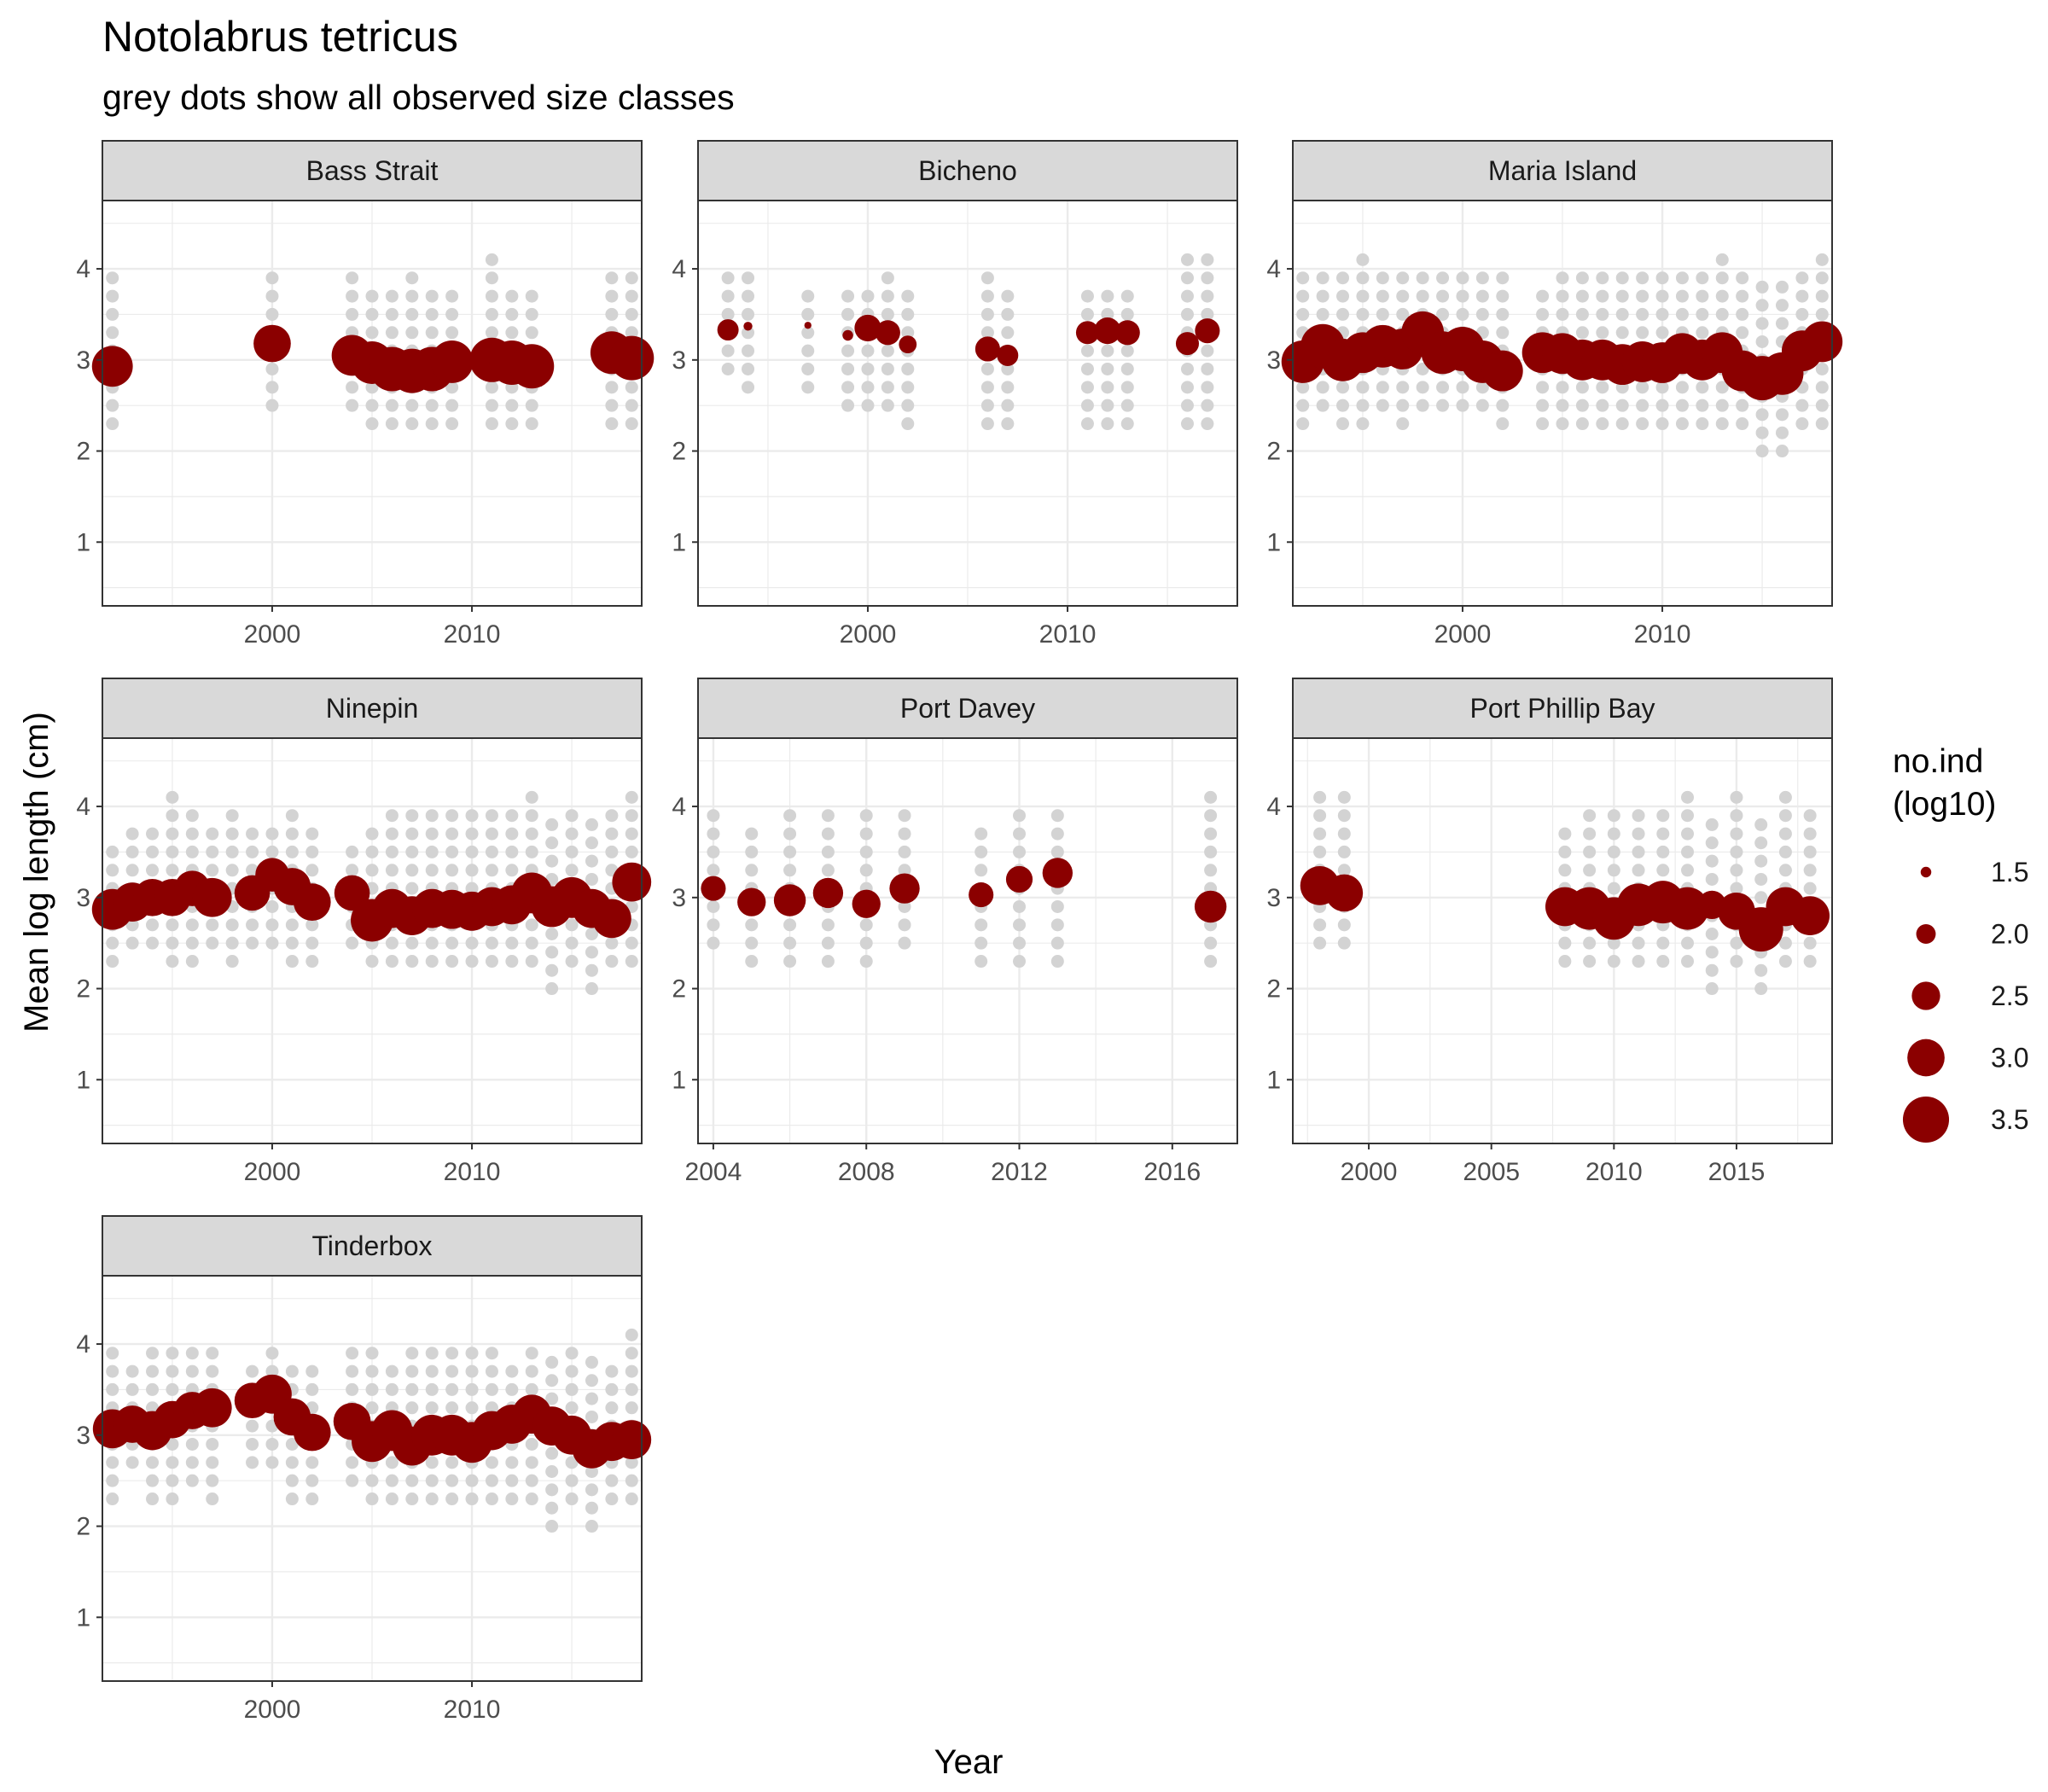 The image size is (2048, 1792). Describe the element at coordinates (83, 1436) in the screenshot. I see `y-tick-label: 3` at that location.